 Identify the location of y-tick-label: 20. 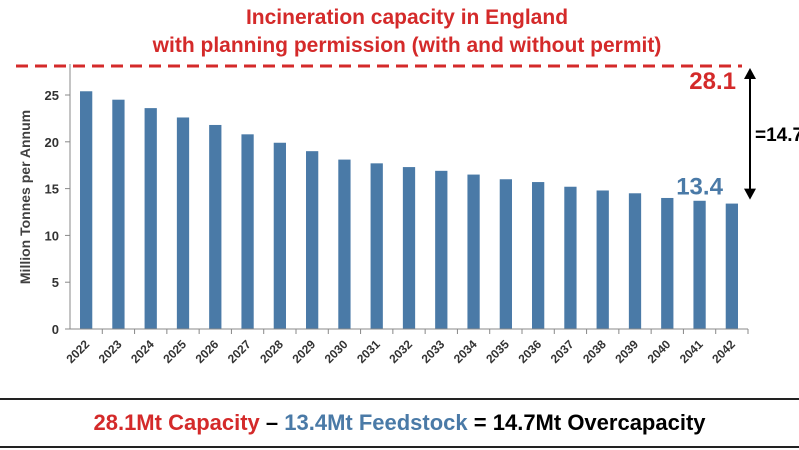
(52, 142).